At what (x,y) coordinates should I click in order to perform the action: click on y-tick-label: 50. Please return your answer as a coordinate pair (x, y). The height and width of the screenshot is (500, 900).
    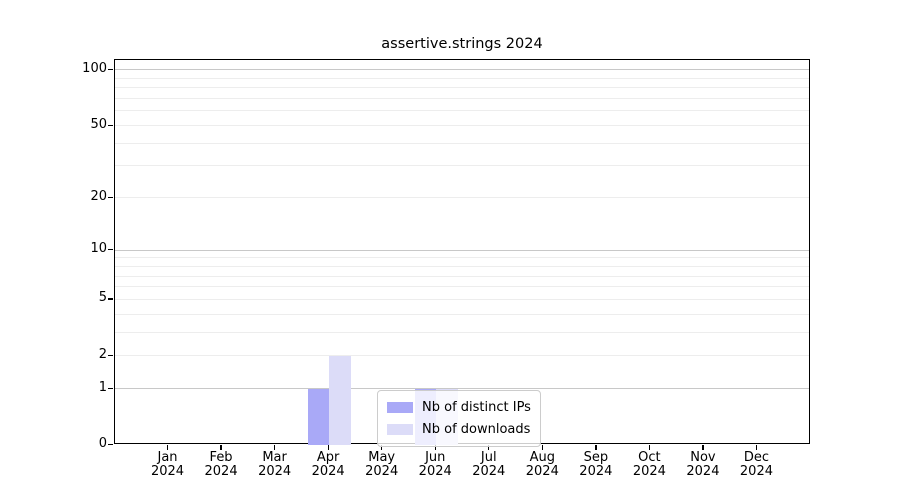
    Looking at the image, I should click on (98, 124).